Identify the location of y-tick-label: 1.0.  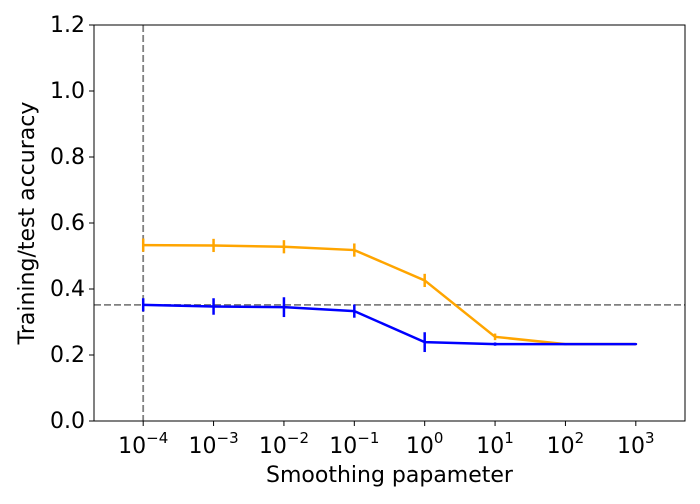
(67, 91).